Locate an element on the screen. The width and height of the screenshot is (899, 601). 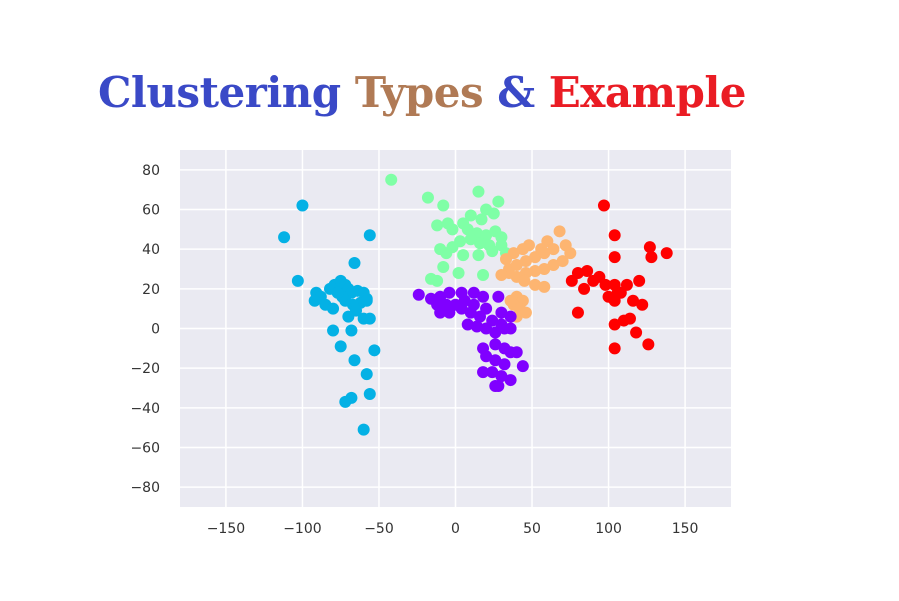
x-tick-label: 50 is located at coordinates (532, 529).